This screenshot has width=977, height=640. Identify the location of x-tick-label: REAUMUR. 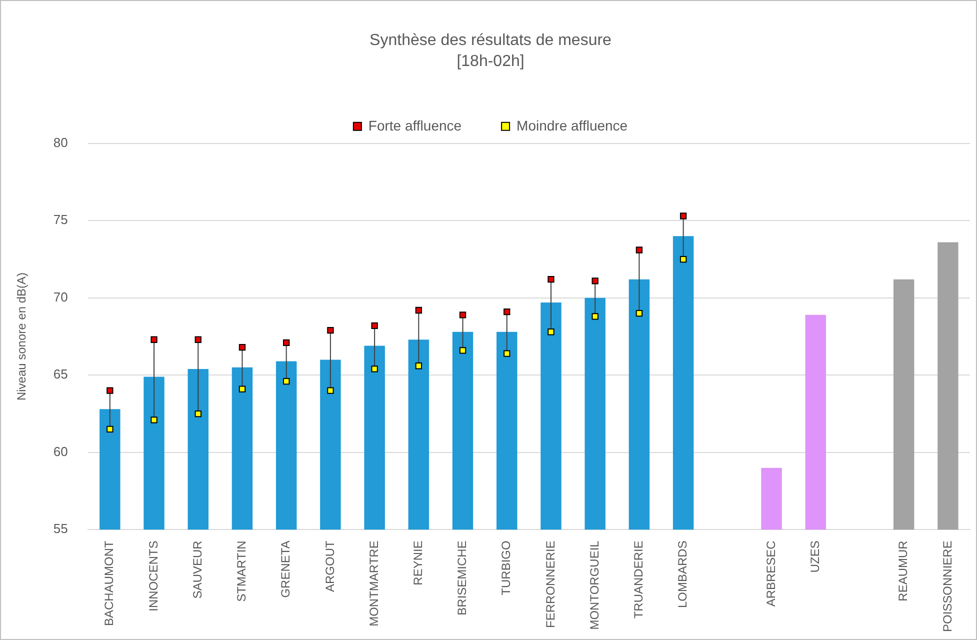
(903, 571).